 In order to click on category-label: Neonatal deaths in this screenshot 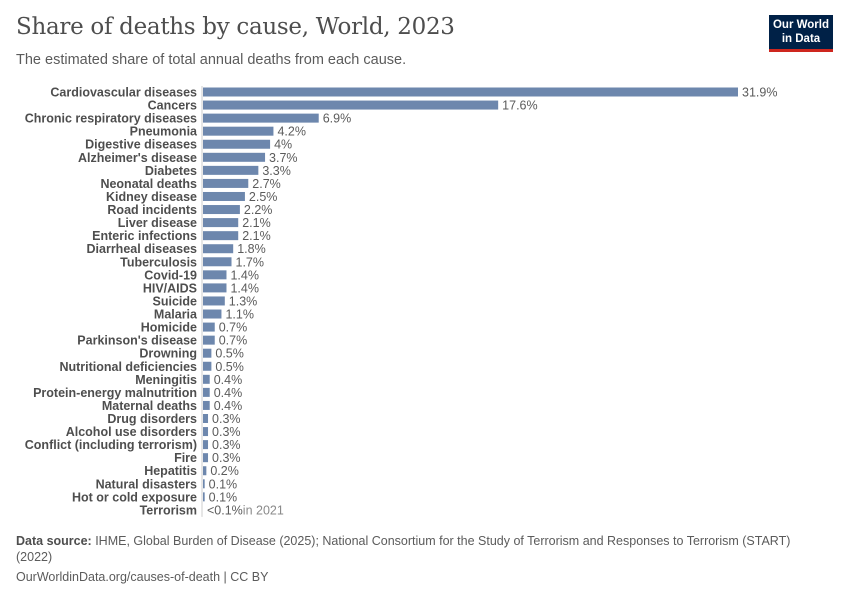, I will do `click(148, 184)`.